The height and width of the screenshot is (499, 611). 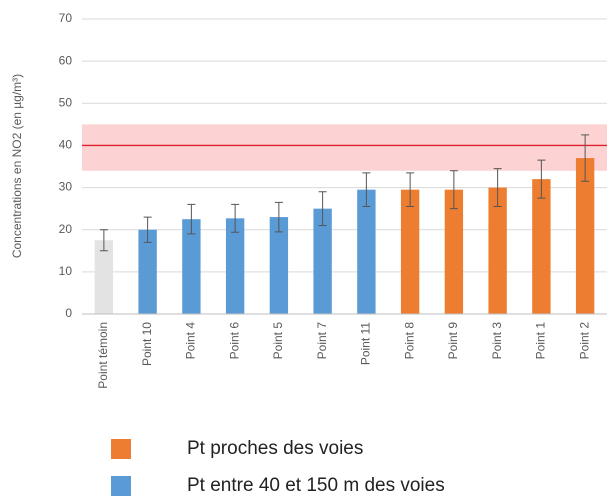 I want to click on x-tick-label: Point 3, so click(x=497, y=341).